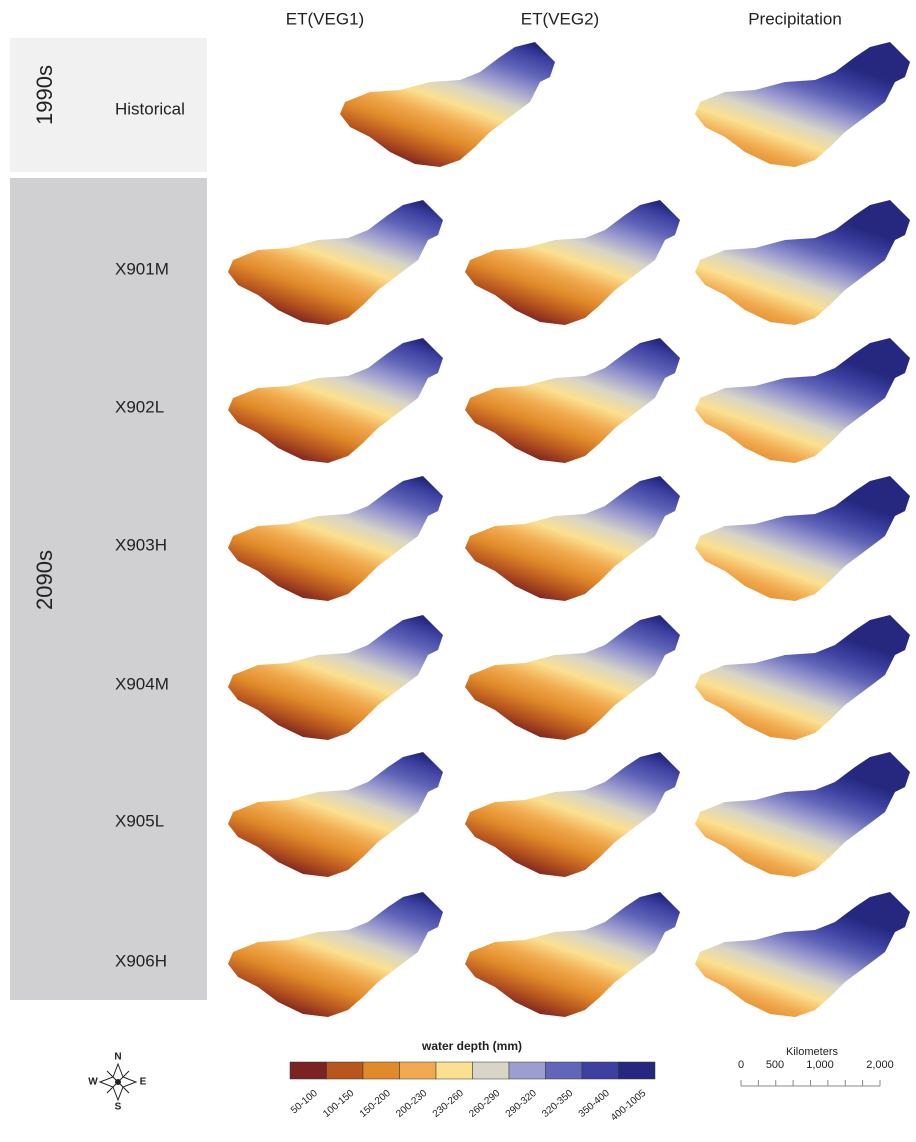  What do you see at coordinates (325, 18) in the screenshot?
I see `column-header: ET(VEG1)` at bounding box center [325, 18].